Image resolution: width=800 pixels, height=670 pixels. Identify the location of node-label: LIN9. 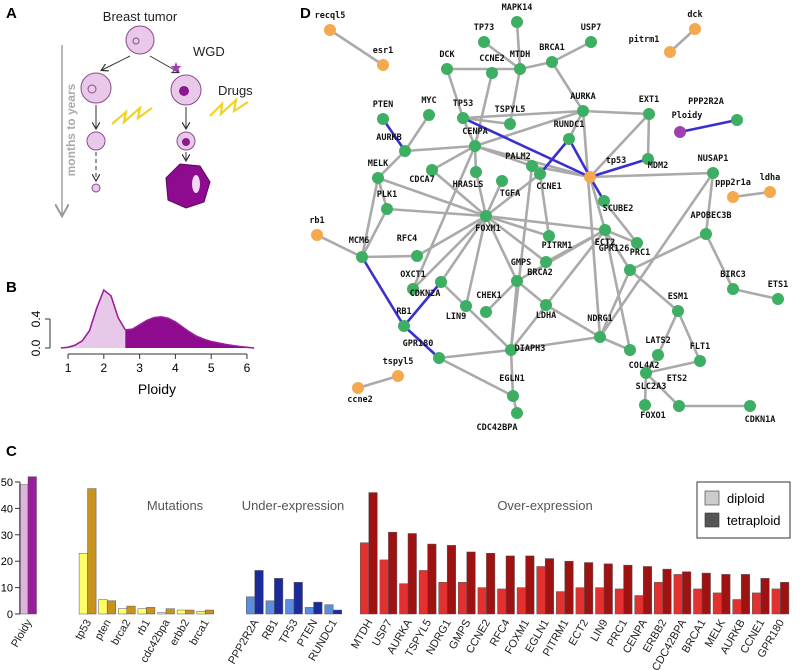
(456, 317).